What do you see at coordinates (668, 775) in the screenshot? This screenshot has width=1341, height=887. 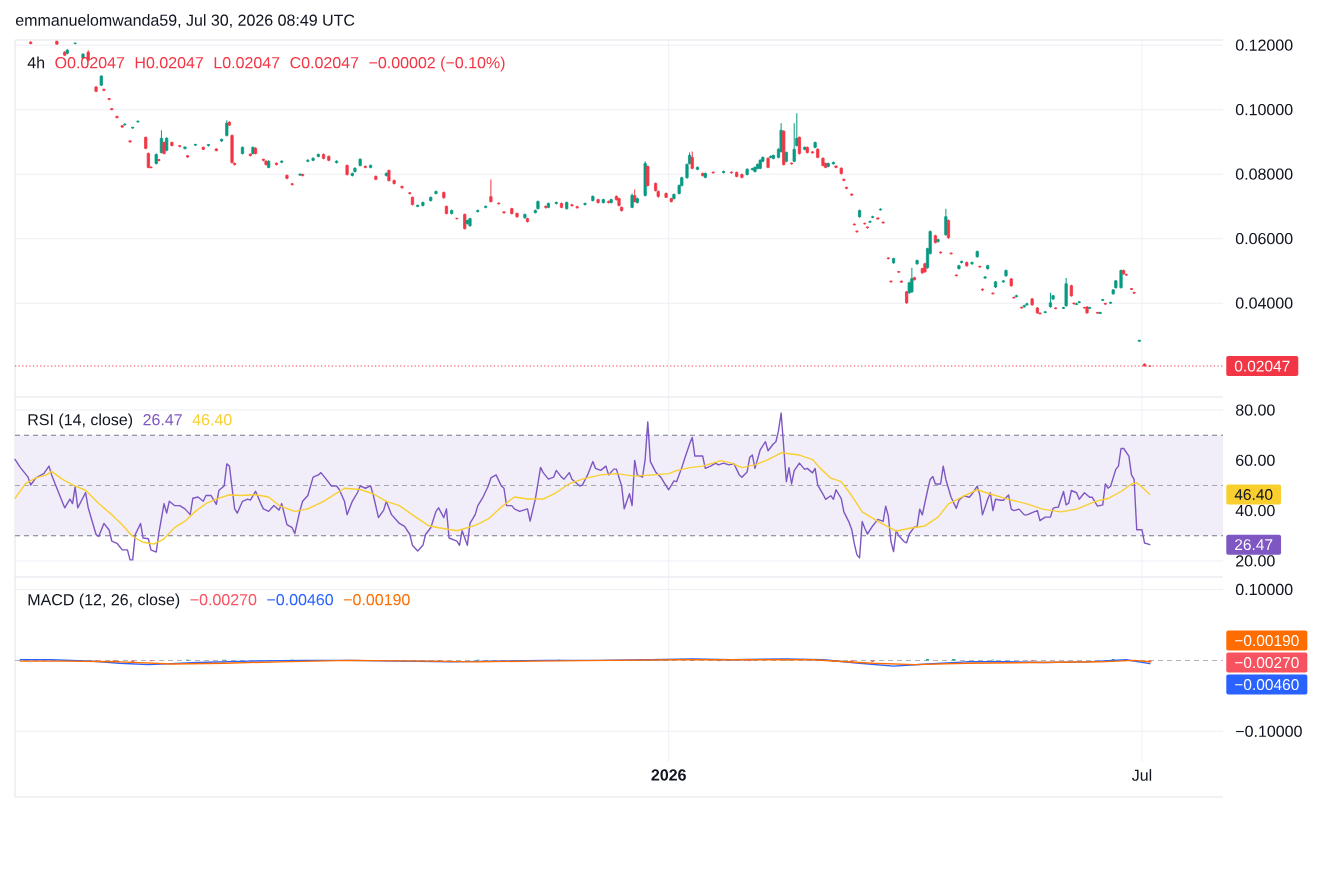 I see `x-tick-label: 2026` at bounding box center [668, 775].